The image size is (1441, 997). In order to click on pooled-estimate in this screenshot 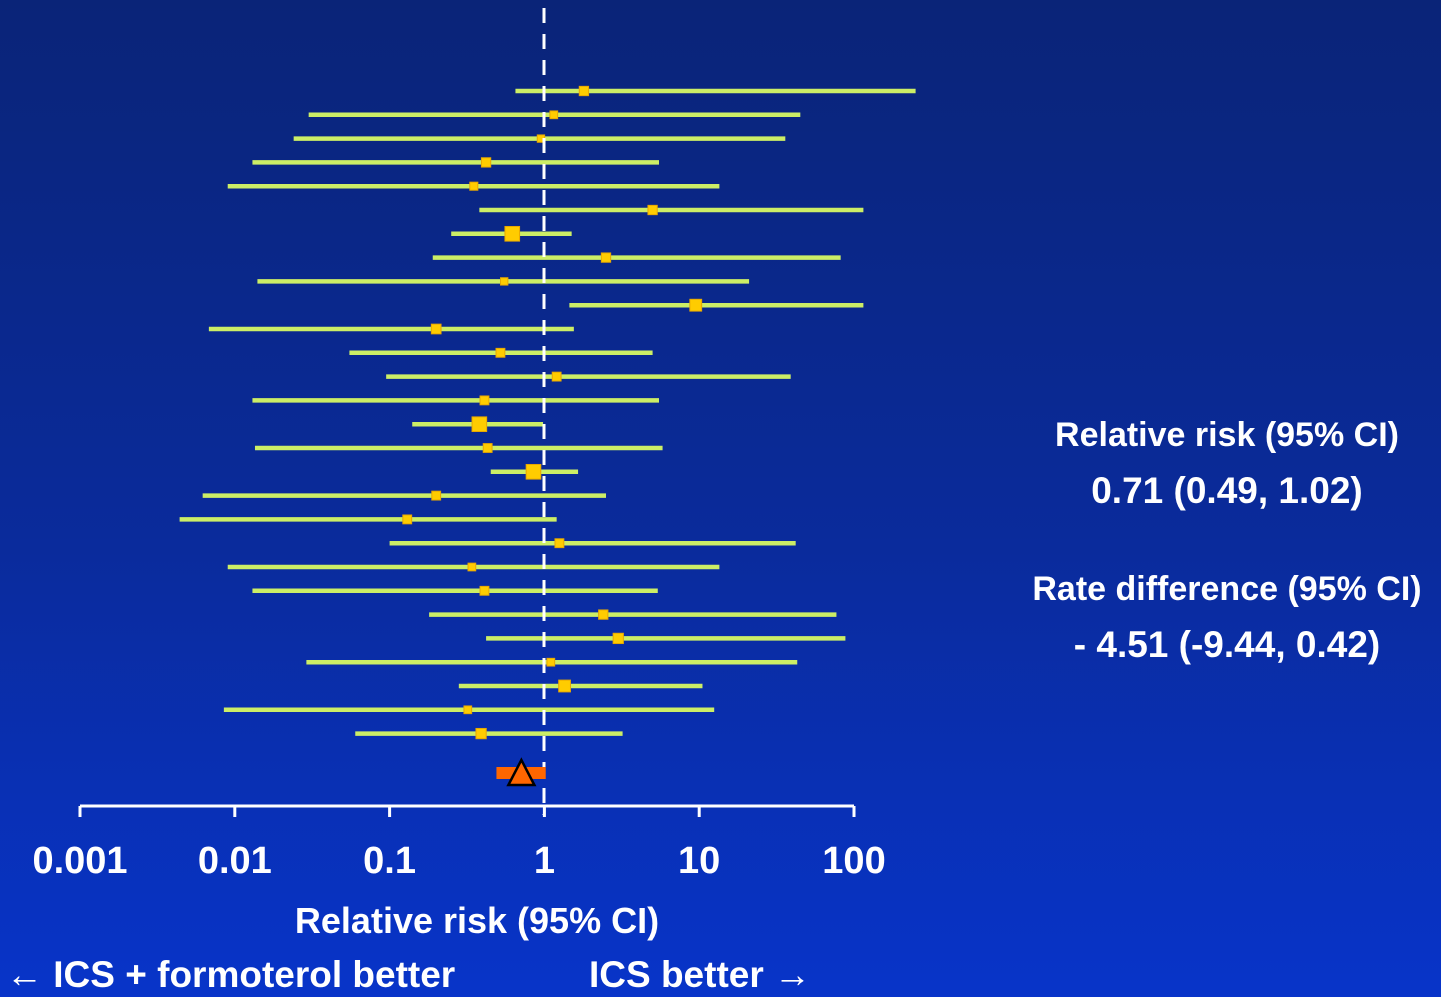, I will do `click(521, 772)`.